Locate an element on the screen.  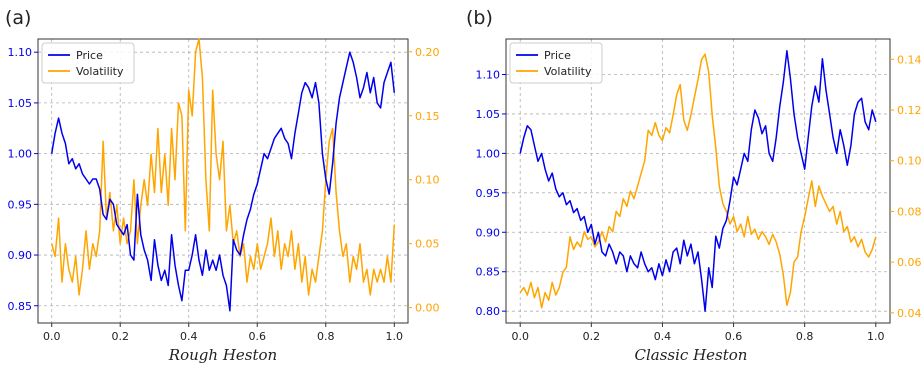
y-right-tick-label: 0.20 is located at coordinates (427, 52).